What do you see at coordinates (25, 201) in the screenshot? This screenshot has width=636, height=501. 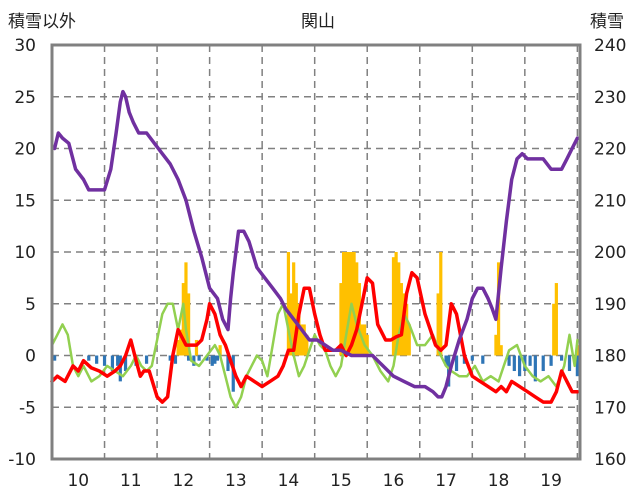 I see `y-left-tick-label: 15` at bounding box center [25, 201].